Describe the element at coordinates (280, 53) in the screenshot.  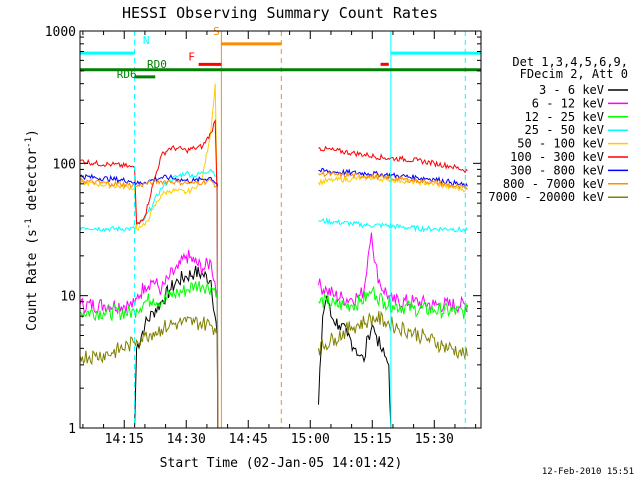
I see `flag-layer: N S F RD0 RD6` at that location.